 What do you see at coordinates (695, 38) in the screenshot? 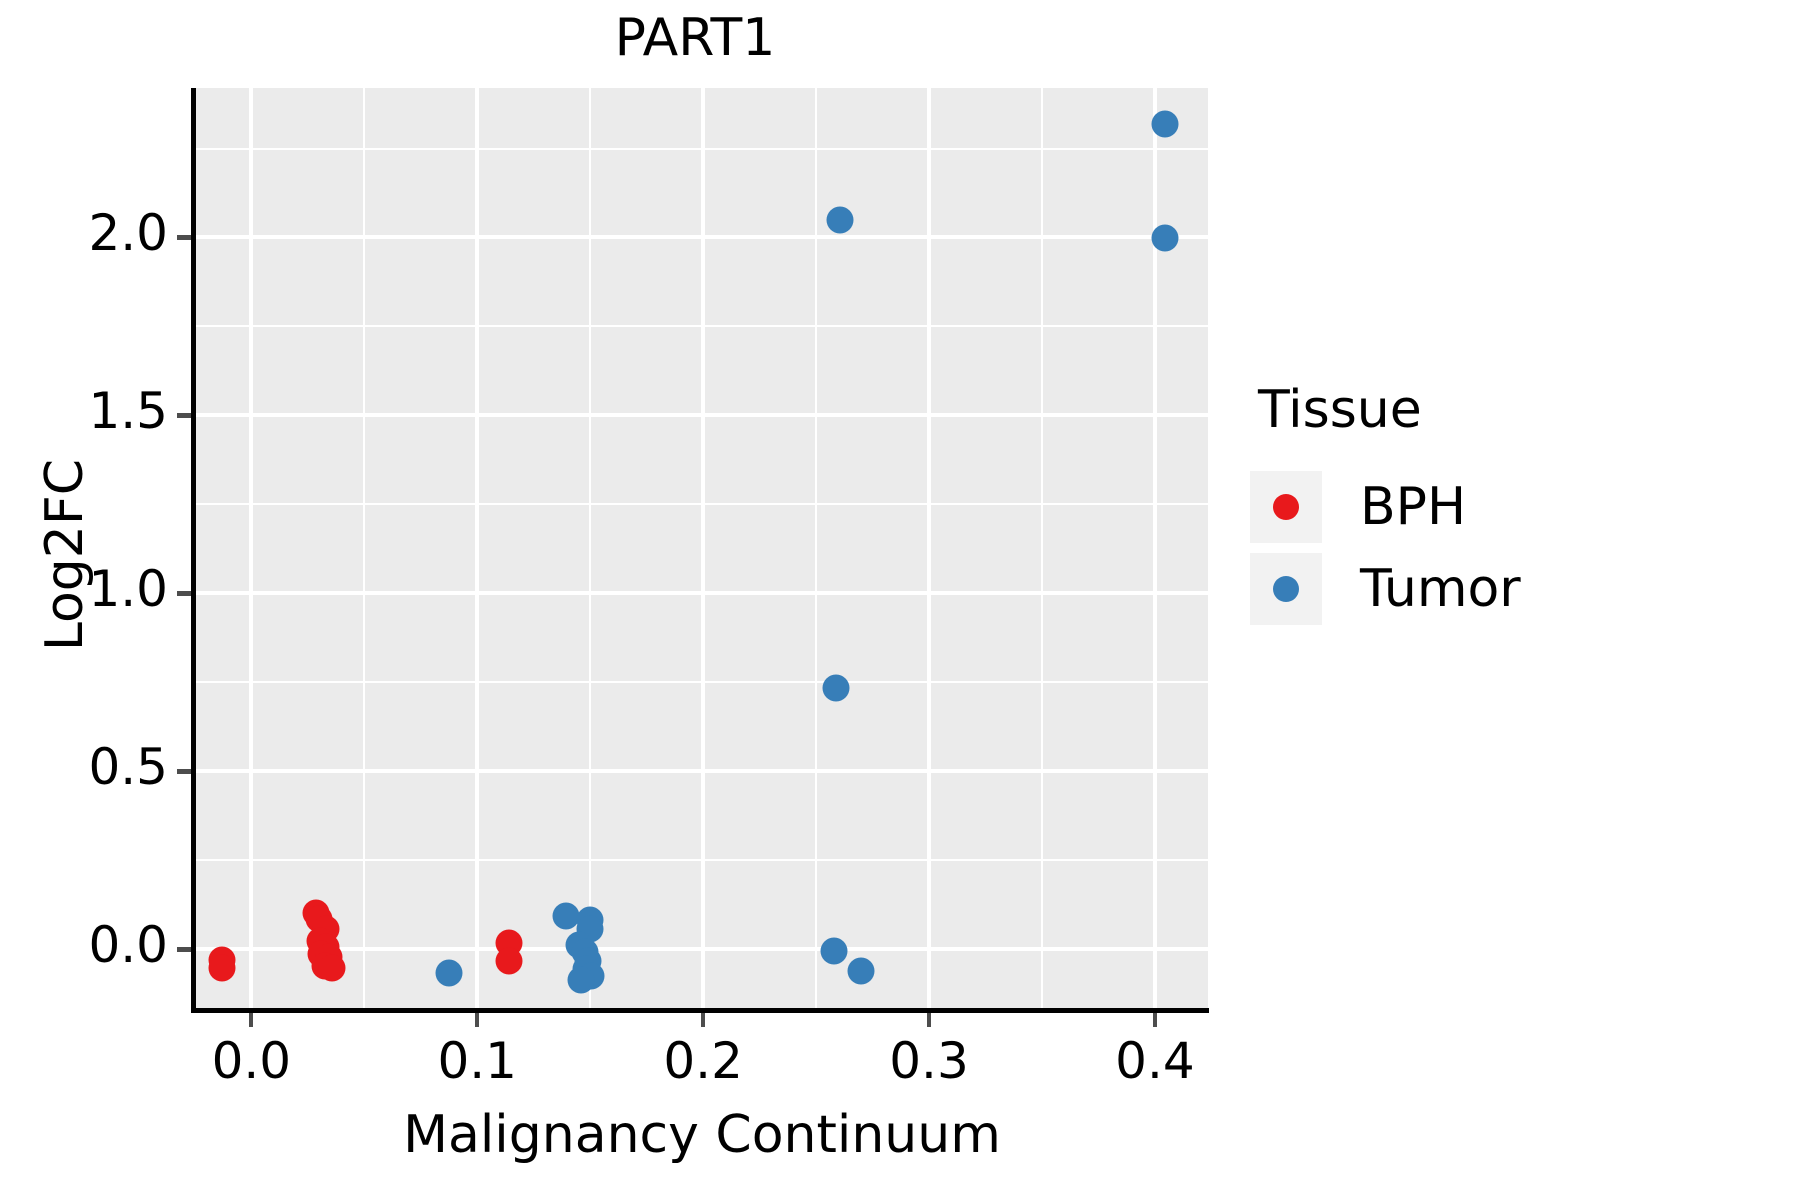
I see `chart-title: PART1` at bounding box center [695, 38].